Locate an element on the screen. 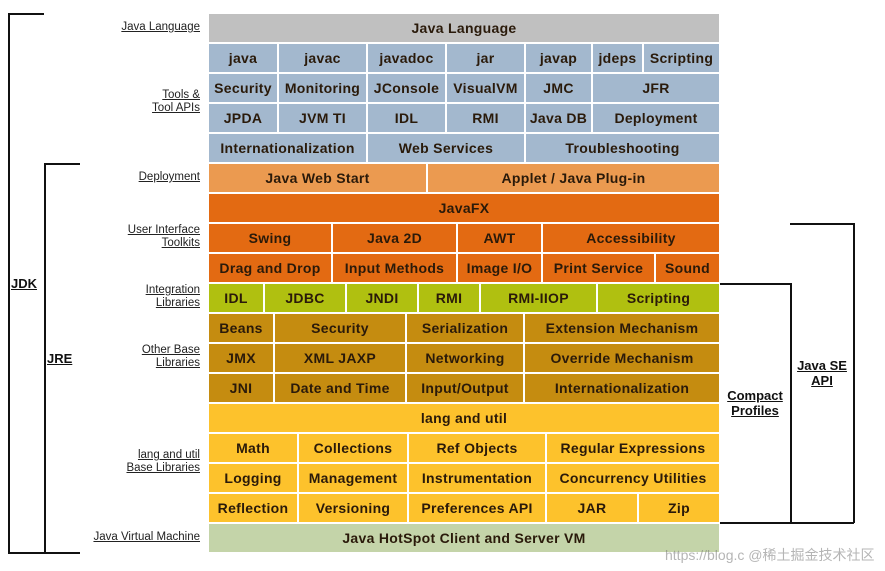 This screenshot has width=885, height=571. component-image-i-o: Image I/O is located at coordinates (499, 268).